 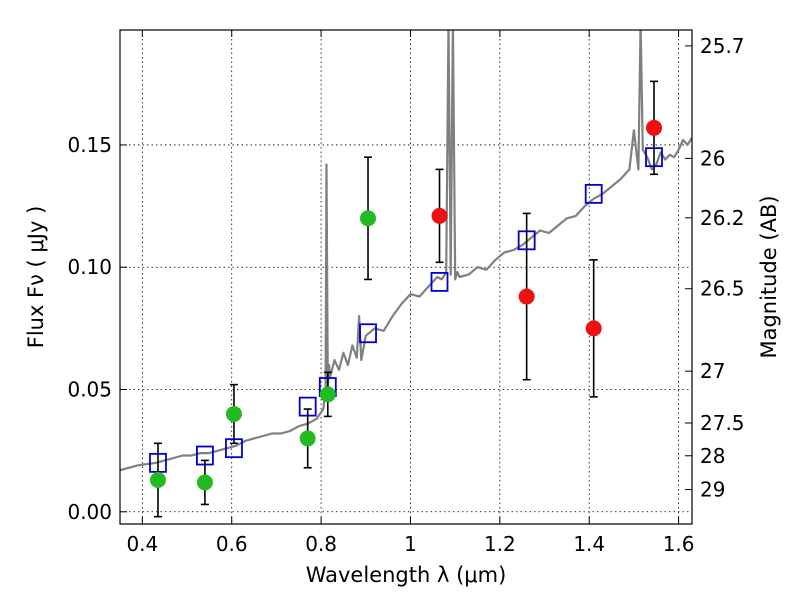 What do you see at coordinates (712, 456) in the screenshot?
I see `mag-tick-label: 28` at bounding box center [712, 456].